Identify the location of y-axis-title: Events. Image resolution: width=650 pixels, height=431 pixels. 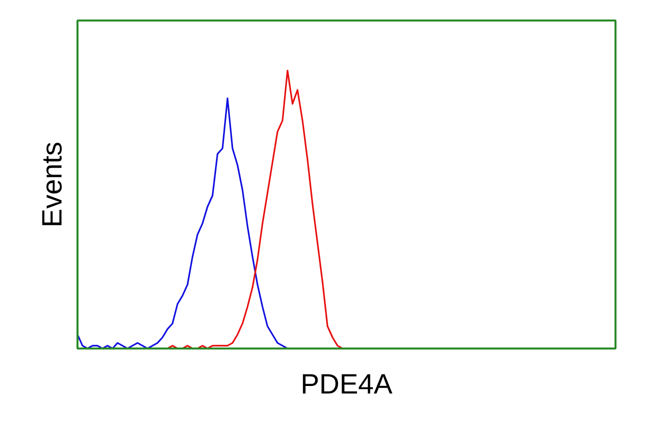
(52, 185).